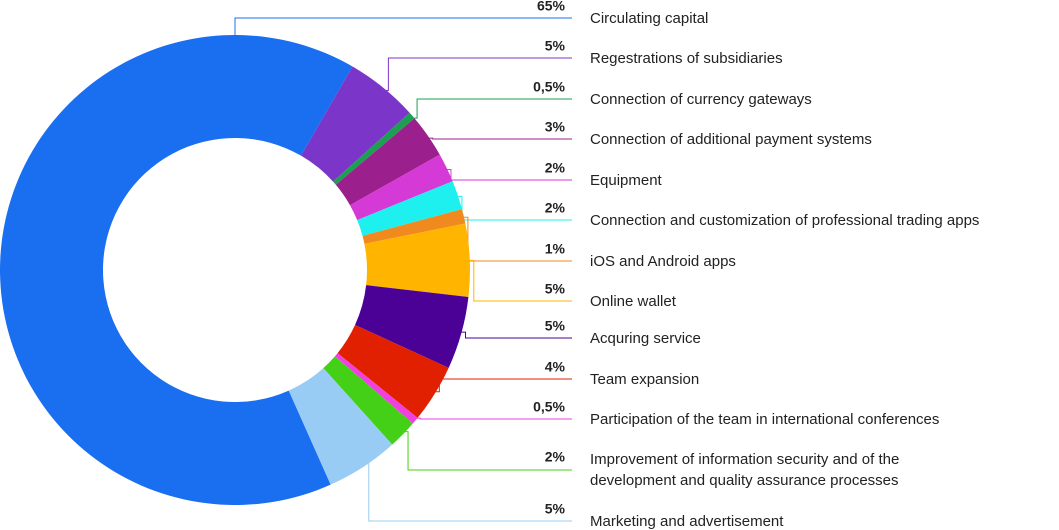 This screenshot has width=1059, height=530. Describe the element at coordinates (649, 18) in the screenshot. I see `category-label: Circulating capital` at that location.